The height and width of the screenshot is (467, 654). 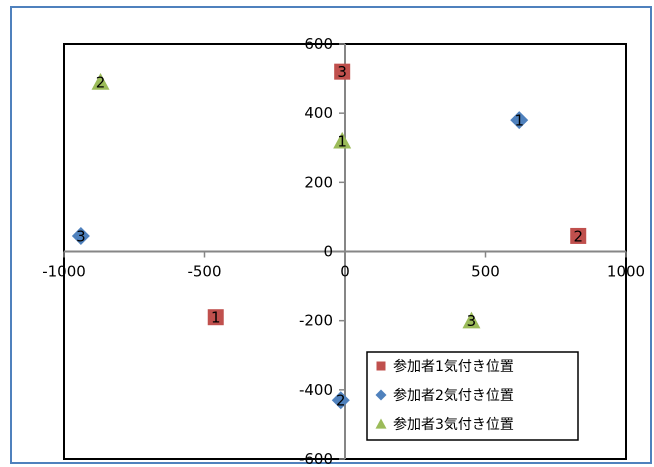 What do you see at coordinates (204, 272) in the screenshot?
I see `x-tick-label: -500` at bounding box center [204, 272].